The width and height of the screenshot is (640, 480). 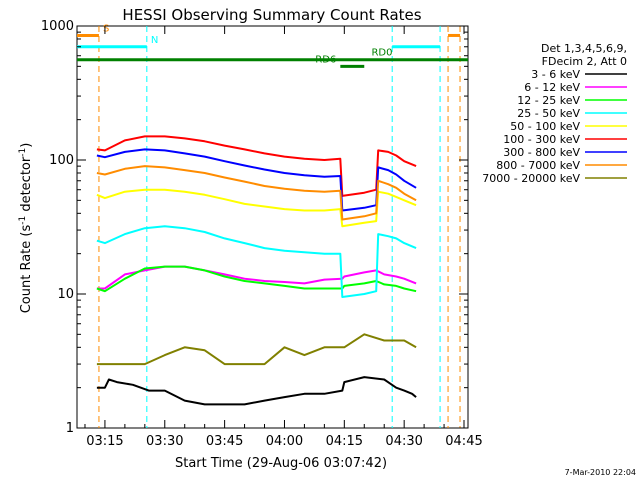 I want to click on footer-timestamp: 7-Mar-2010 22:04, so click(x=600, y=472).